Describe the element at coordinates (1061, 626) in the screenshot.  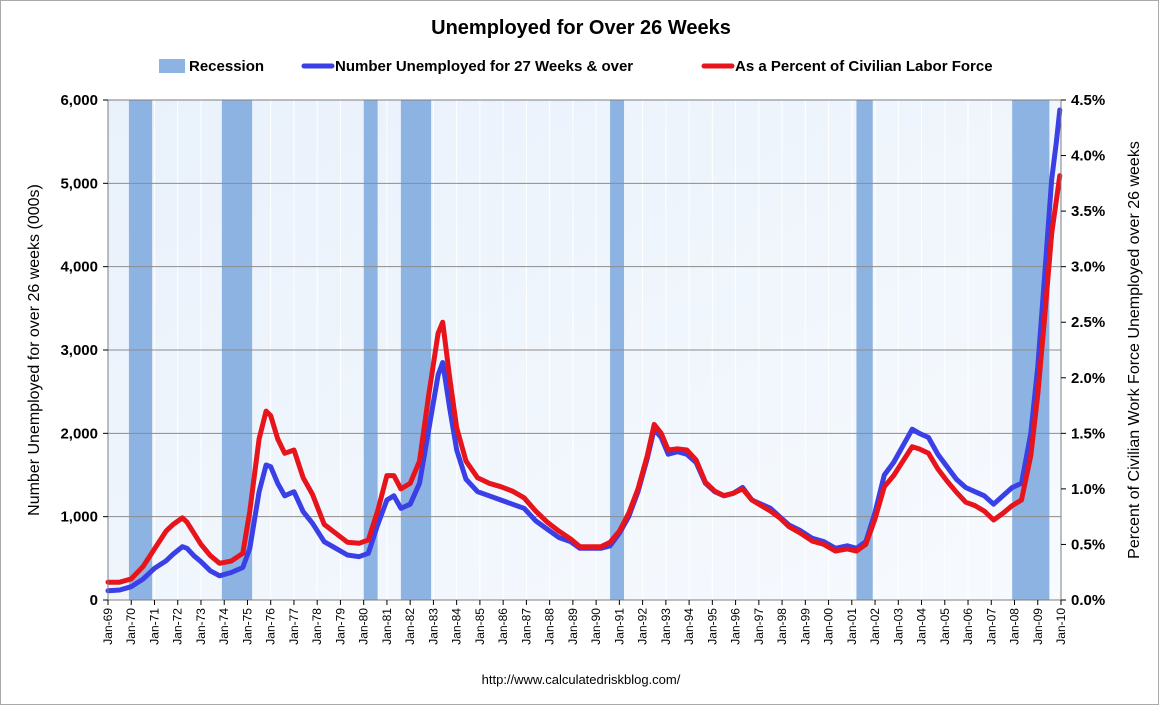
I see `x-tick-label: Jan-10` at that location.